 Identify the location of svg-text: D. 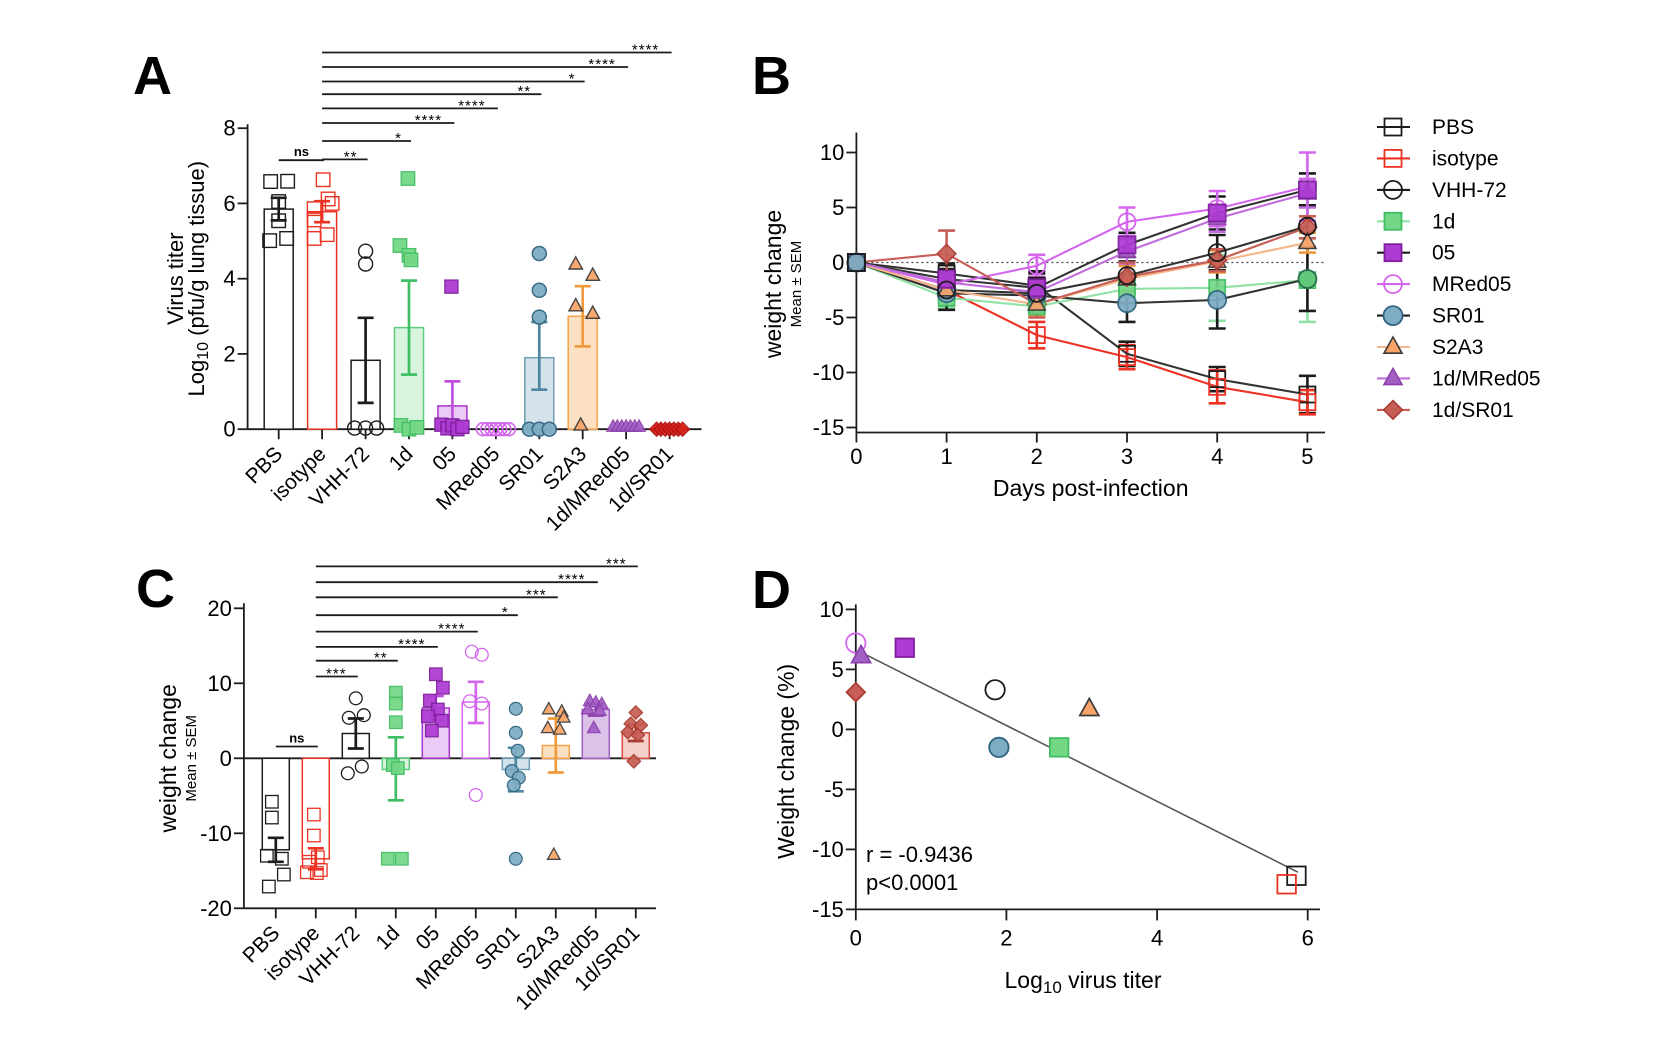
(771, 590).